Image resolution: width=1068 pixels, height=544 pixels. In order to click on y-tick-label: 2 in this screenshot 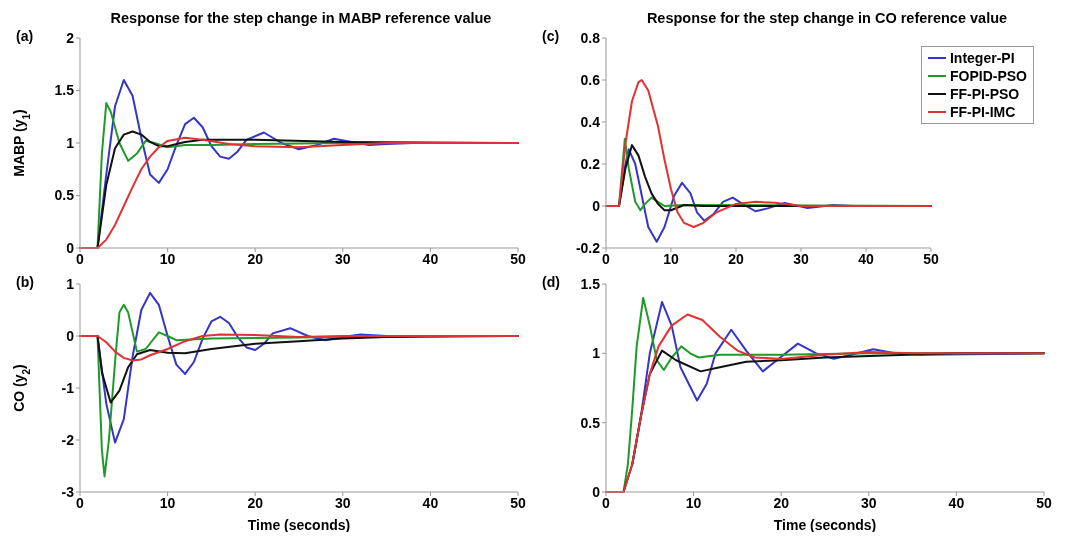, I will do `click(70, 37)`.